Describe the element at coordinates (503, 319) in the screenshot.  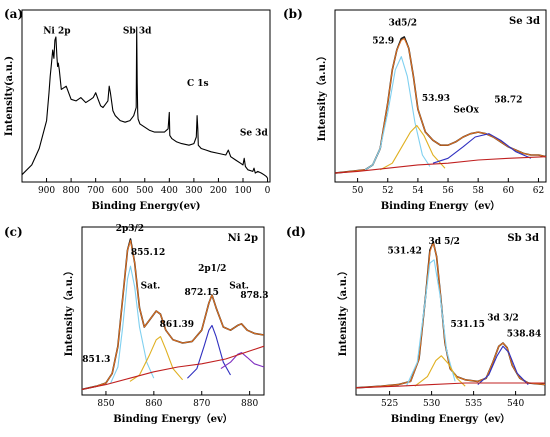
I see `annotation-label: 3d 3/2` at that location.